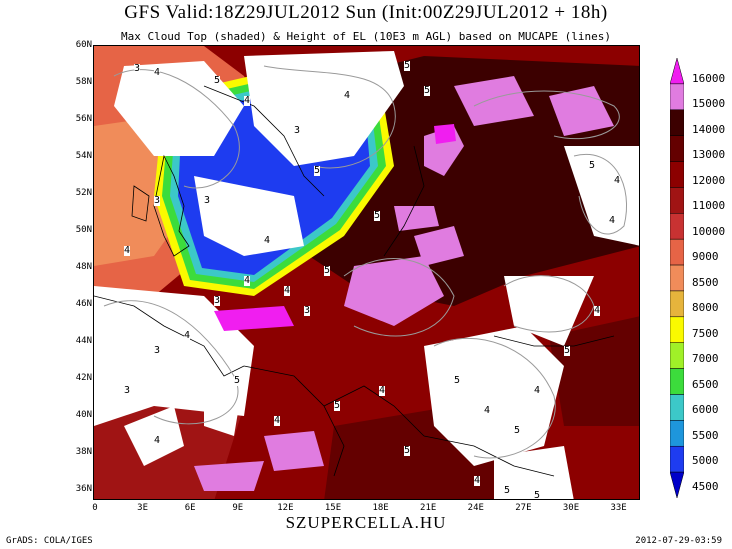 This screenshot has width=732, height=549. I want to click on high-top-italy-south, so click(294, 451).